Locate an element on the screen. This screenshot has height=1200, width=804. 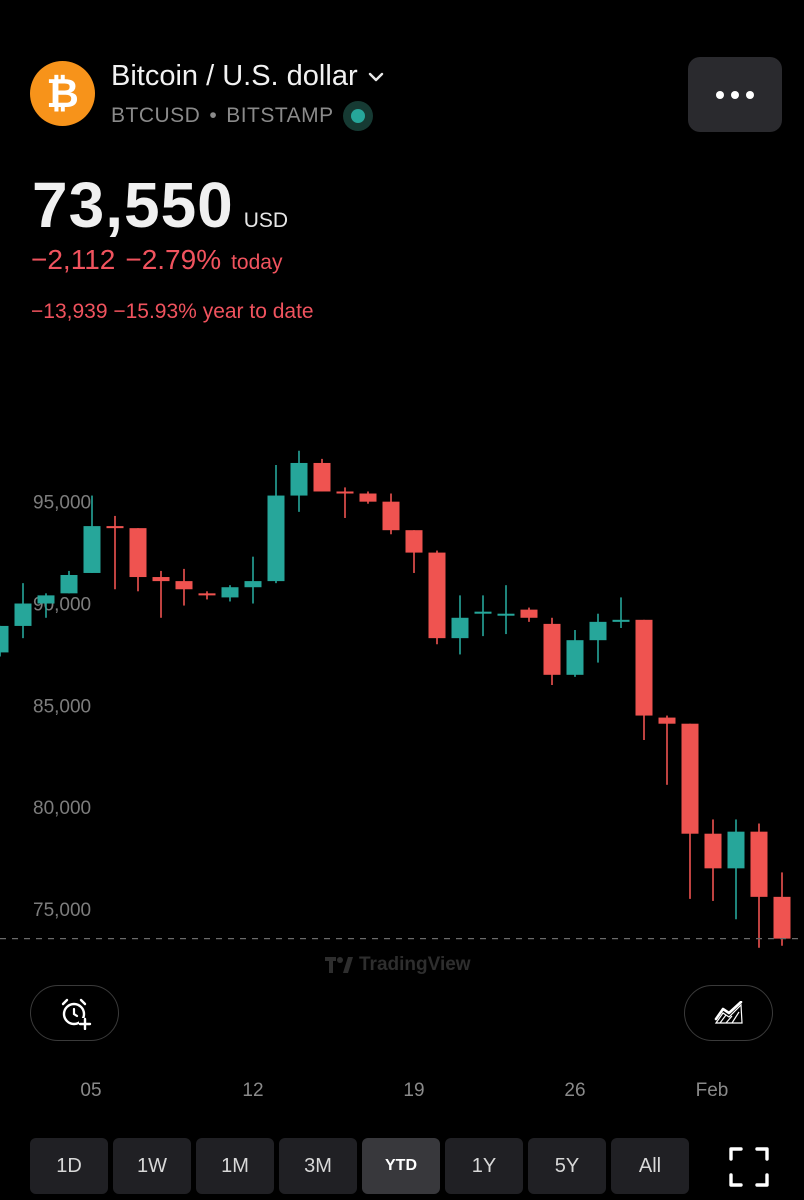
more-horizontal-icon is located at coordinates (720, 94).